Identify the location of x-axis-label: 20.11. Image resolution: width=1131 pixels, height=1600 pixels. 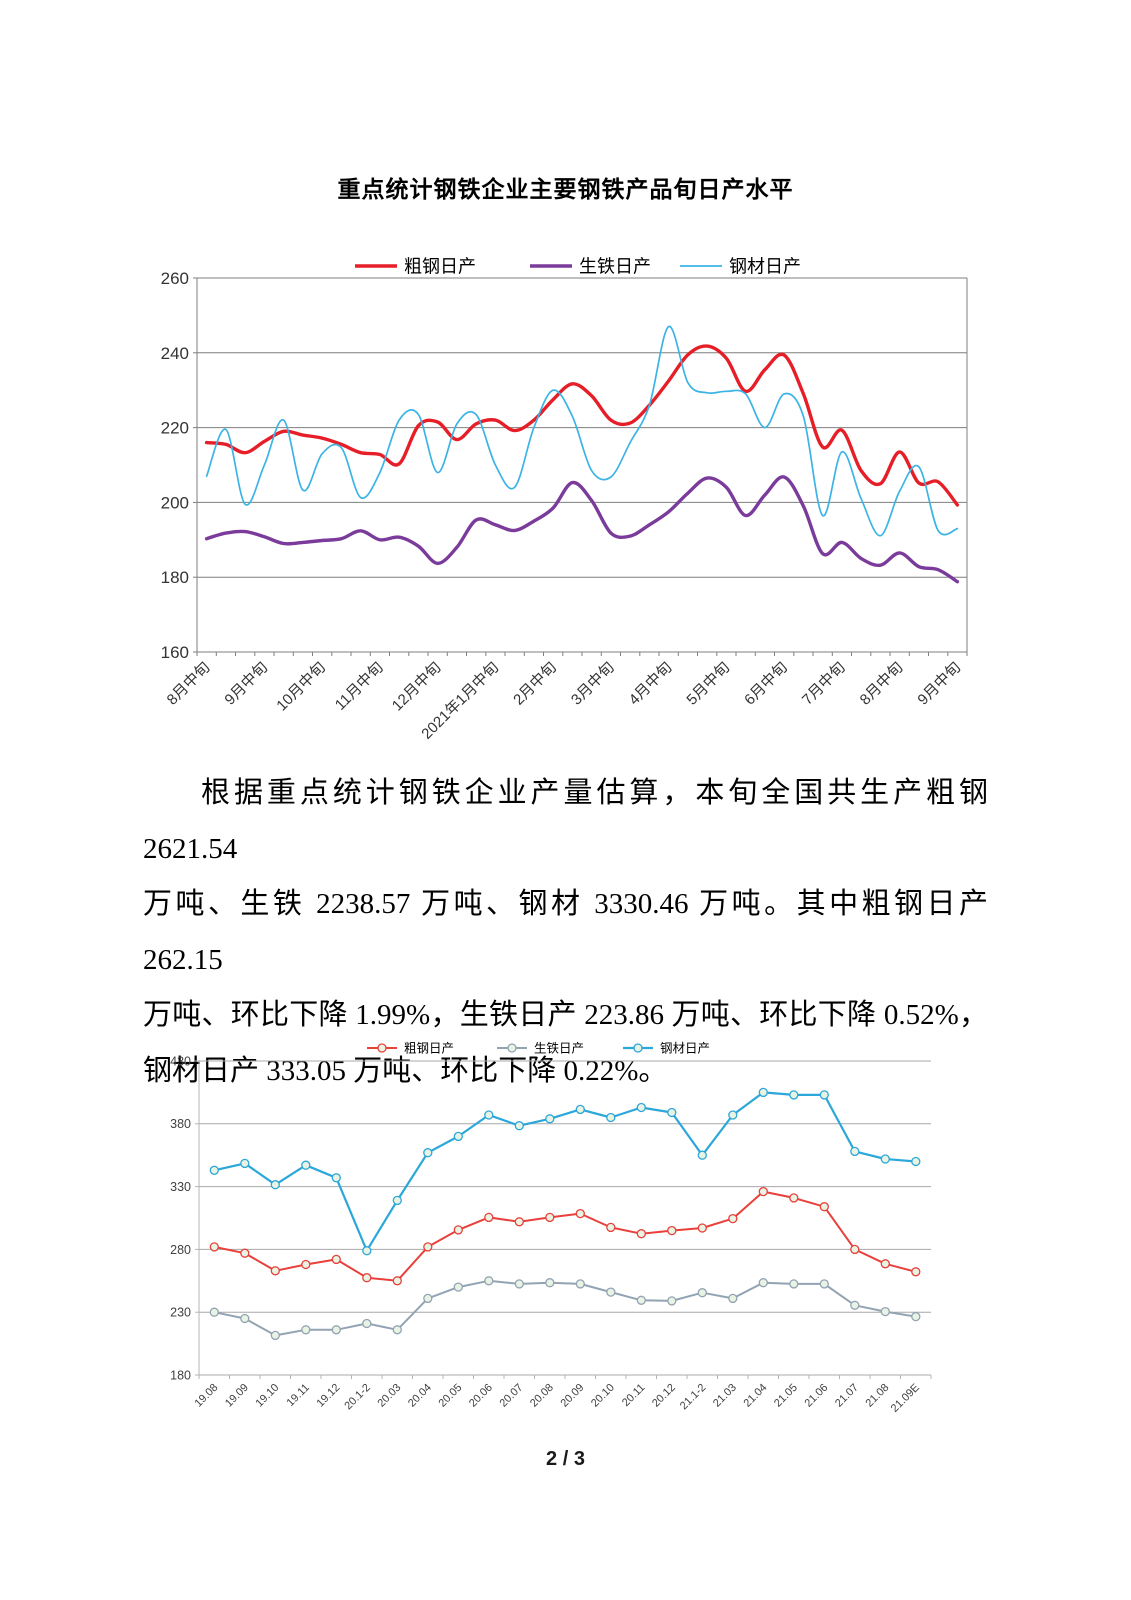
(633, 1395).